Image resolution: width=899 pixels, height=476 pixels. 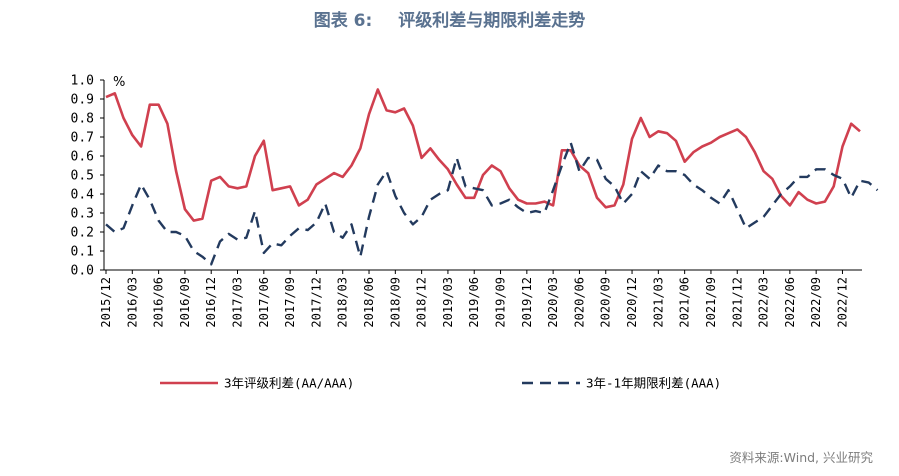 What do you see at coordinates (185, 302) in the screenshot?
I see `x-tick-label: 2016/09` at bounding box center [185, 302].